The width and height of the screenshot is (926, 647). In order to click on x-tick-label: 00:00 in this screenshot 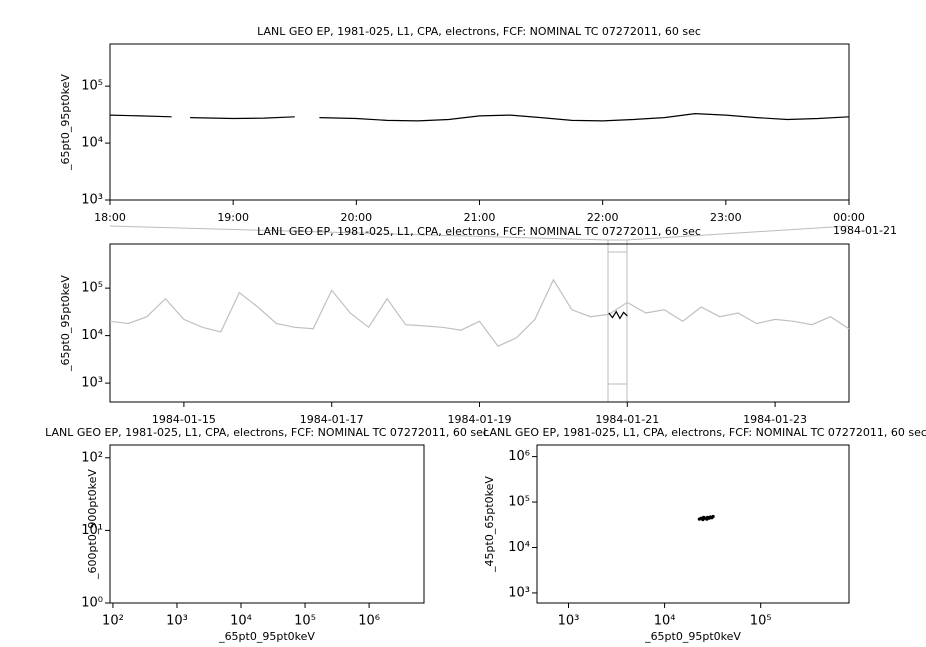, I will do `click(849, 217)`.